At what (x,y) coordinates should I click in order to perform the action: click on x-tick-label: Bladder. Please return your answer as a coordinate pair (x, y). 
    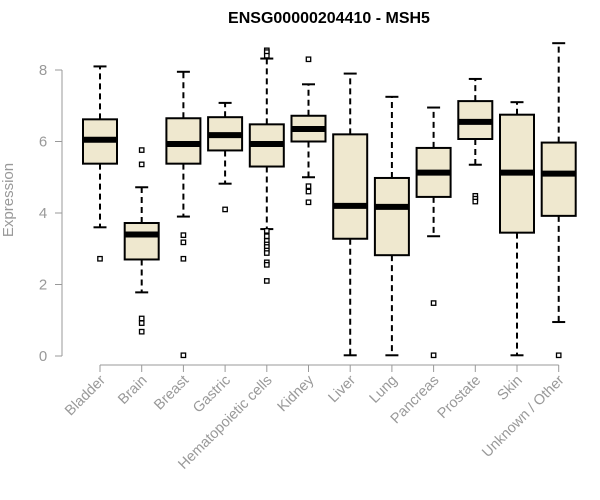
    Looking at the image, I should click on (85, 395).